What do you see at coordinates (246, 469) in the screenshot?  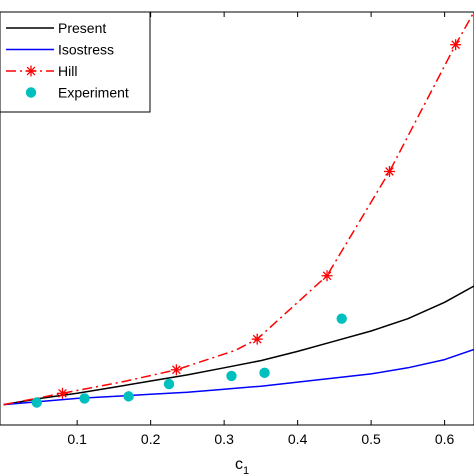 I see `x-axis-label-subscript: 1` at bounding box center [246, 469].